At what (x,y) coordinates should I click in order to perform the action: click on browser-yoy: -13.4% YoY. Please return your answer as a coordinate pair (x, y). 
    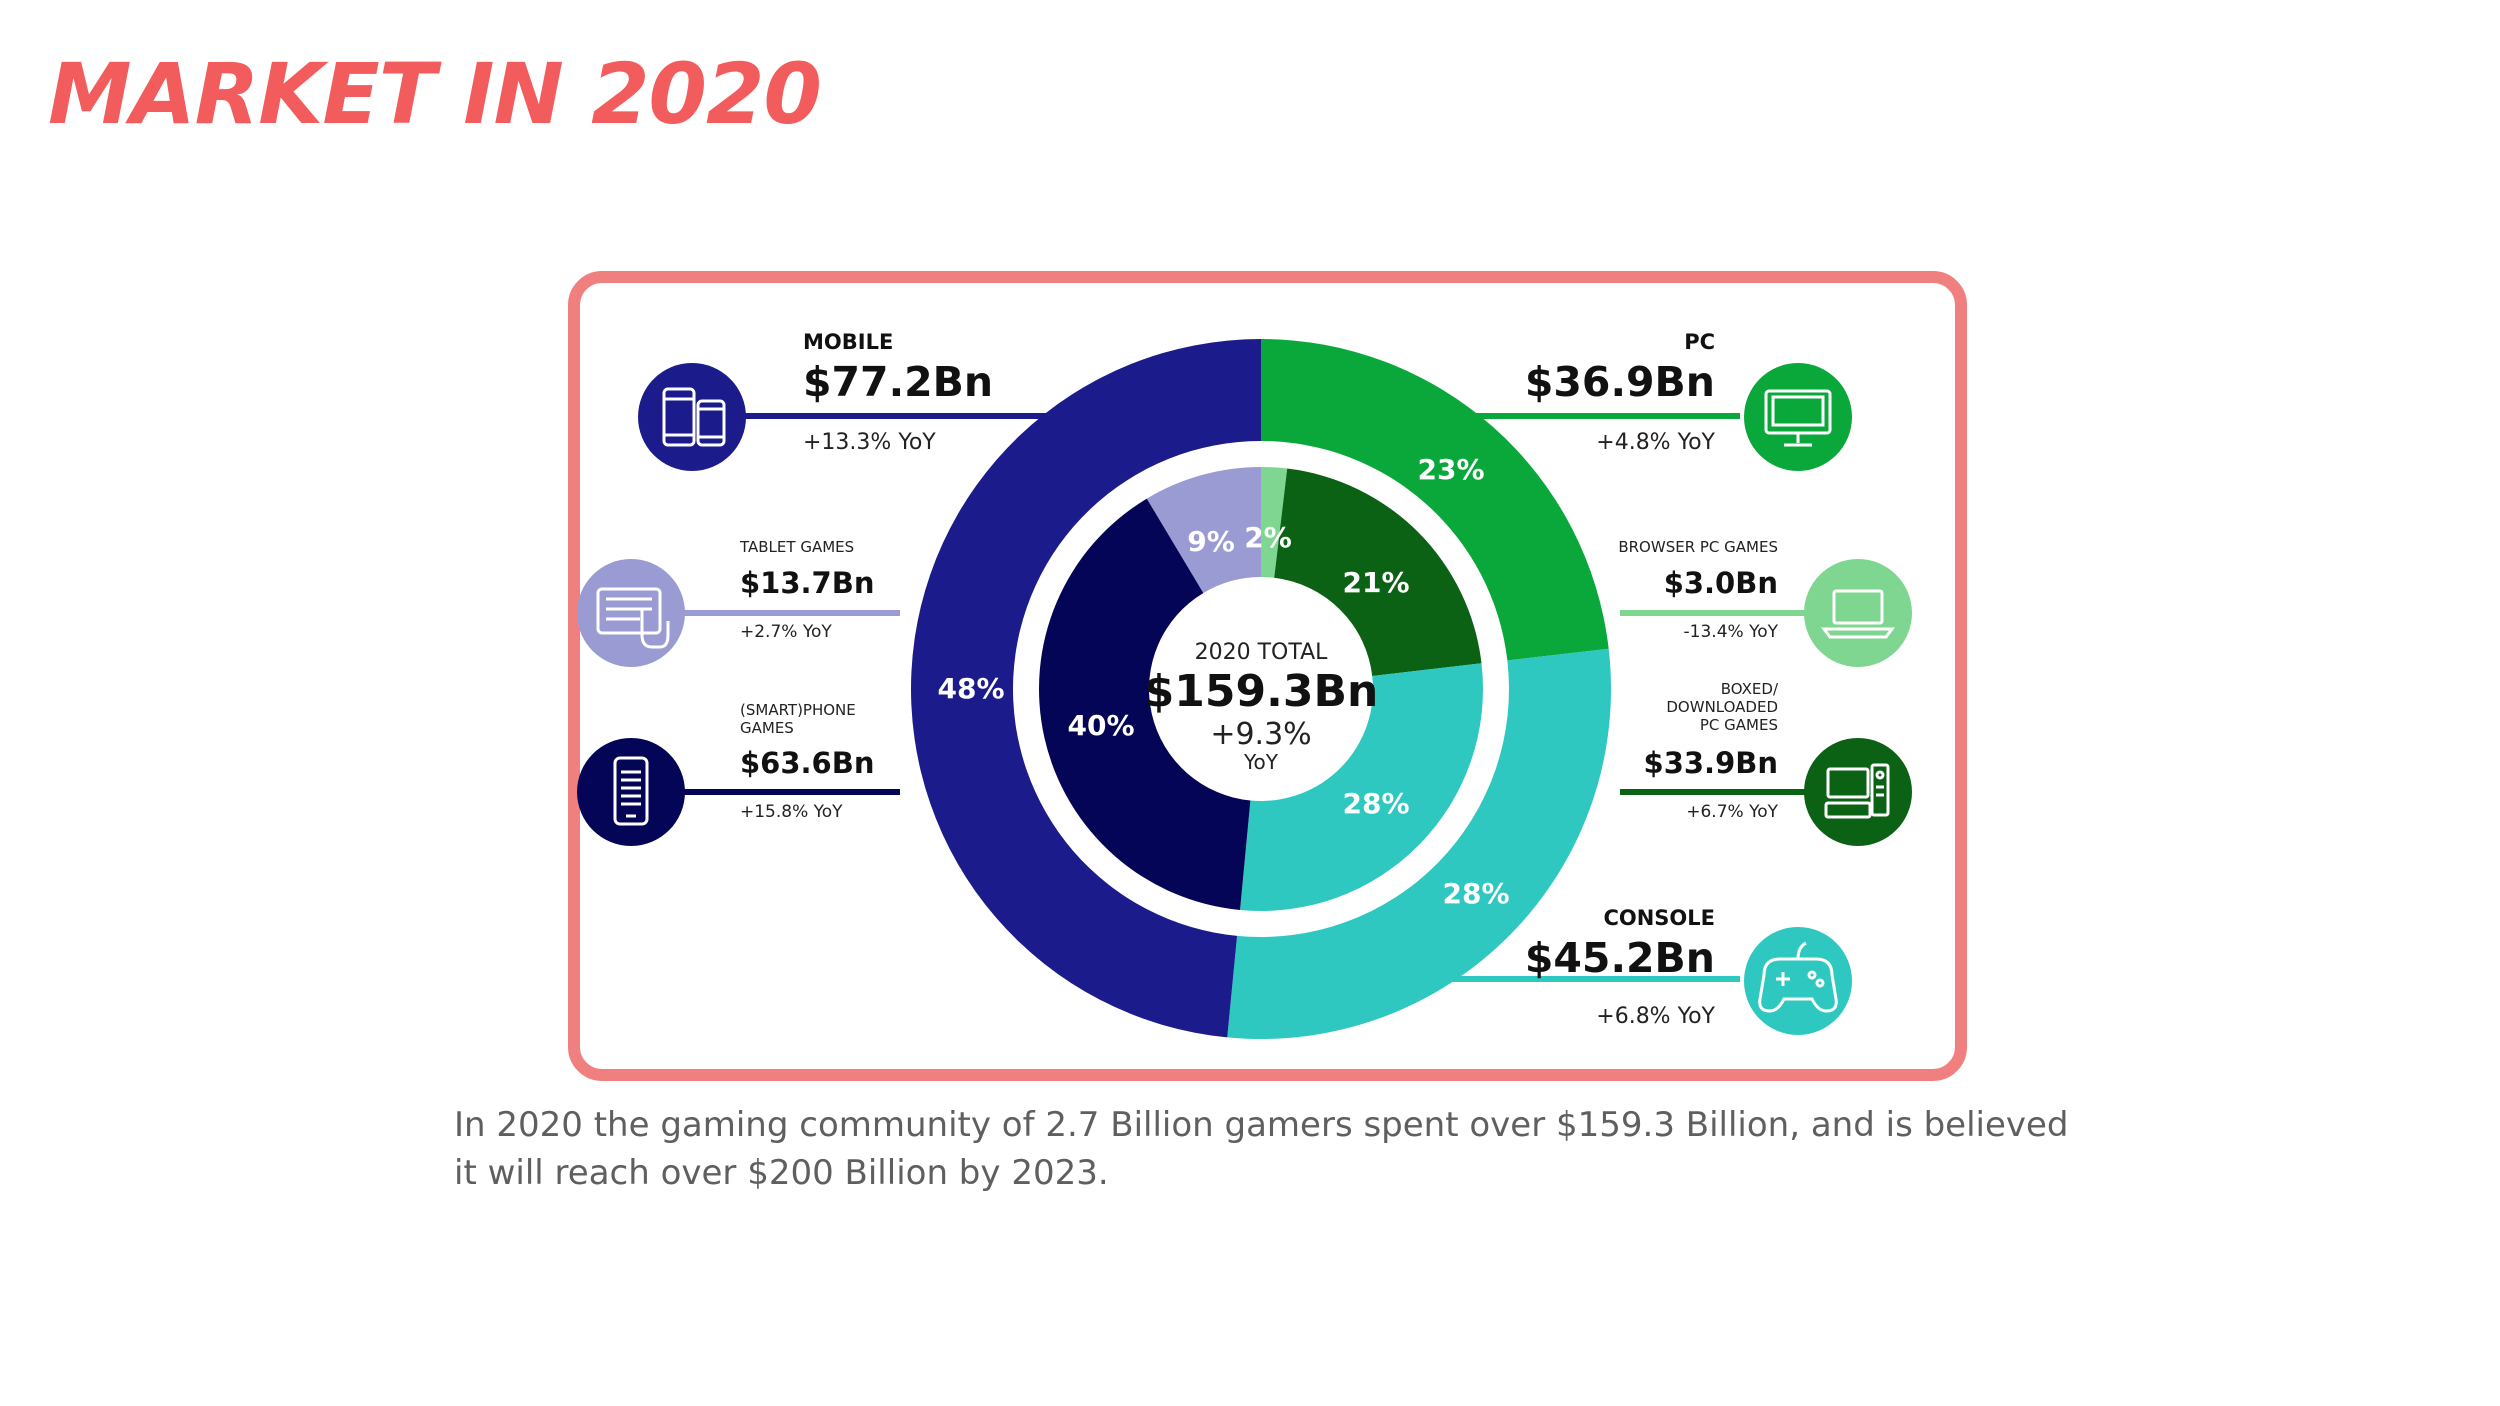
    Looking at the image, I should click on (1731, 632).